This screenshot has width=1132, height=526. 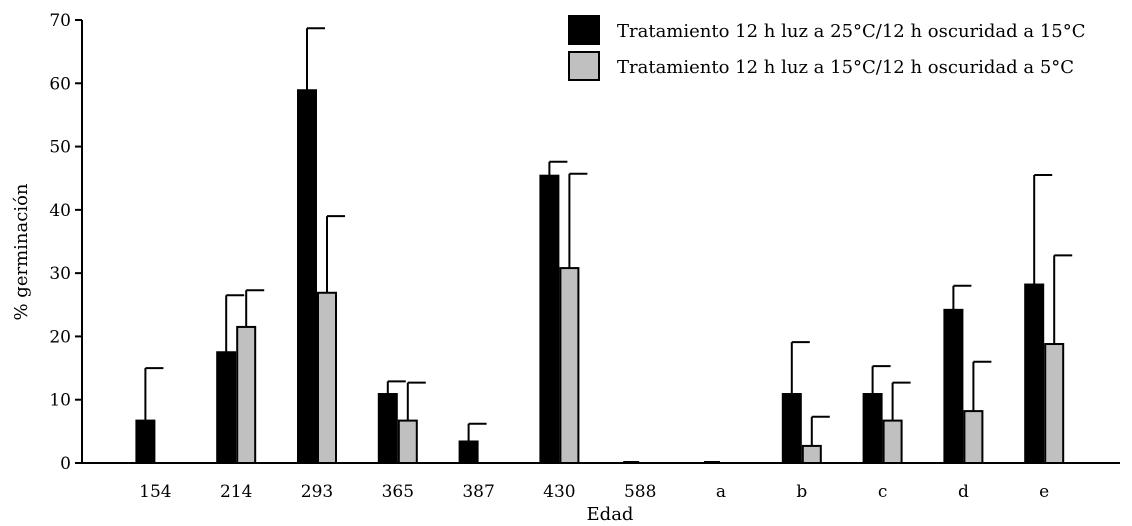 What do you see at coordinates (236, 492) in the screenshot?
I see `x-tick-label: 214` at bounding box center [236, 492].